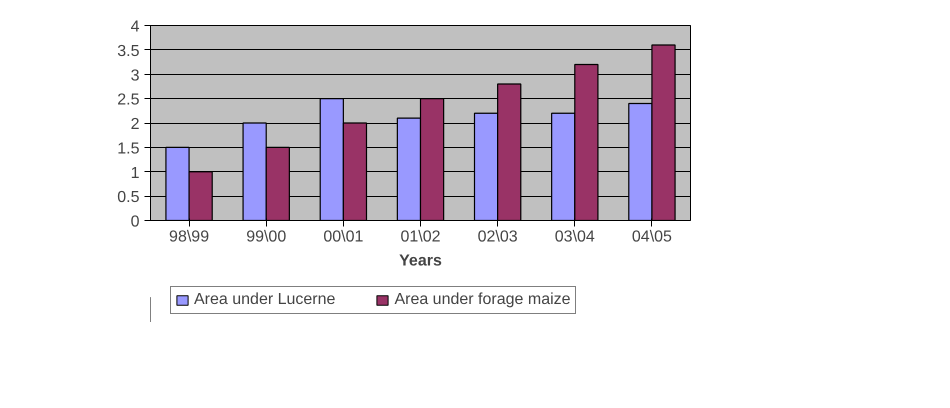 The height and width of the screenshot is (408, 950). Describe the element at coordinates (128, 149) in the screenshot. I see `y-tick-label: 1.5` at that location.